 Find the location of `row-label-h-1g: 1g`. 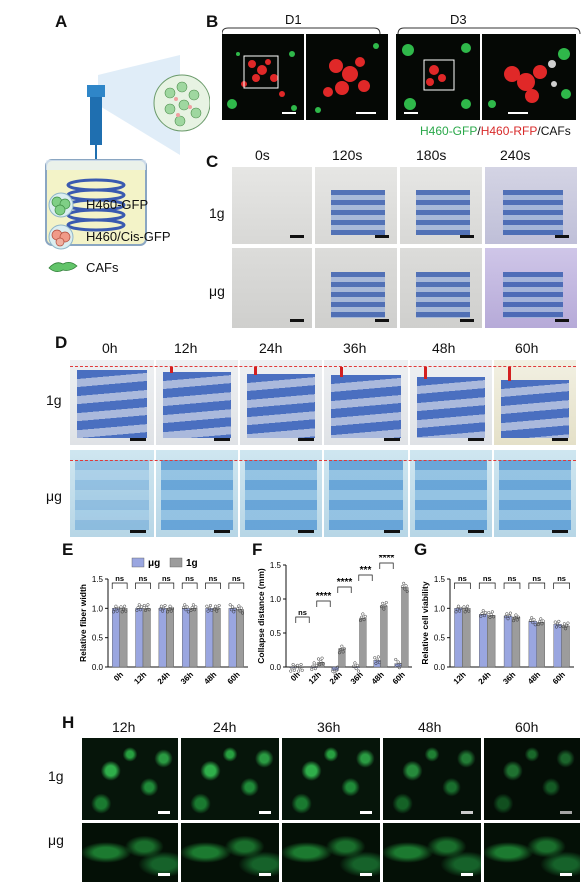

row-label-h-1g: 1g is located at coordinates (56, 776).